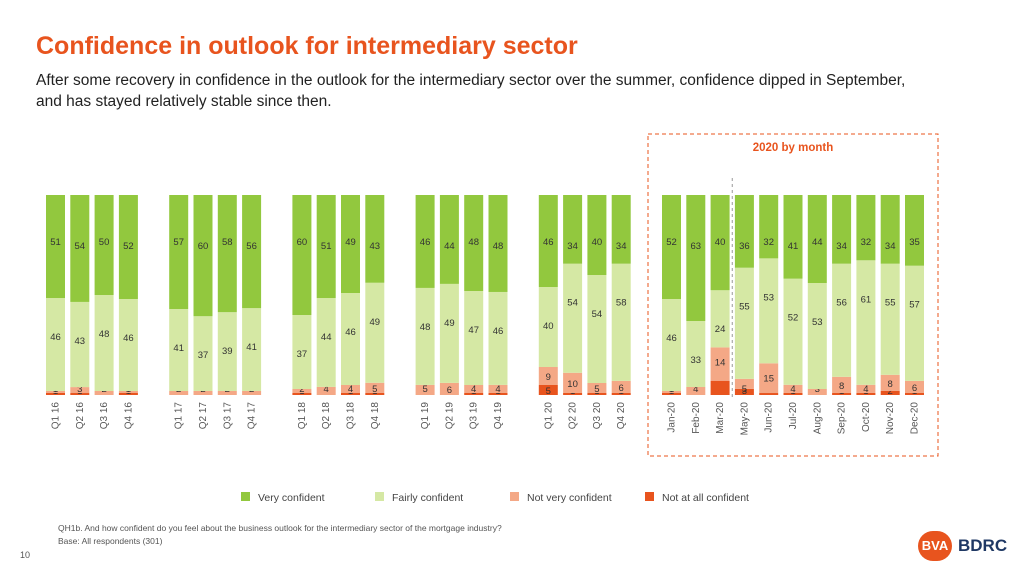 This screenshot has height=576, width=1024. What do you see at coordinates (671, 392) in the screenshot?
I see `bar-jan-20-not-very-confident` at bounding box center [671, 392].